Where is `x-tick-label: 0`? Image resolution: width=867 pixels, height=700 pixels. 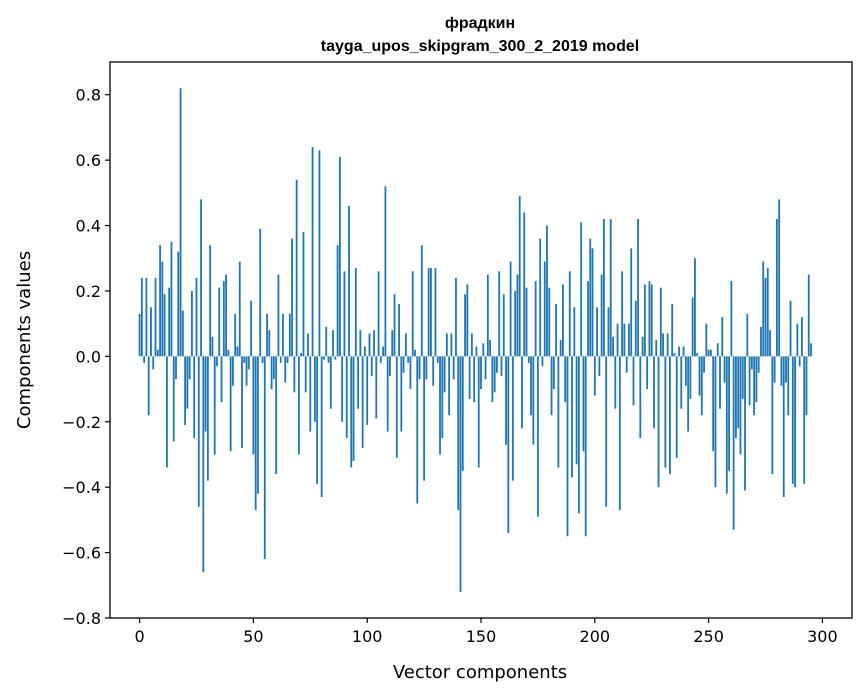 x-tick-label: 0 is located at coordinates (139, 636).